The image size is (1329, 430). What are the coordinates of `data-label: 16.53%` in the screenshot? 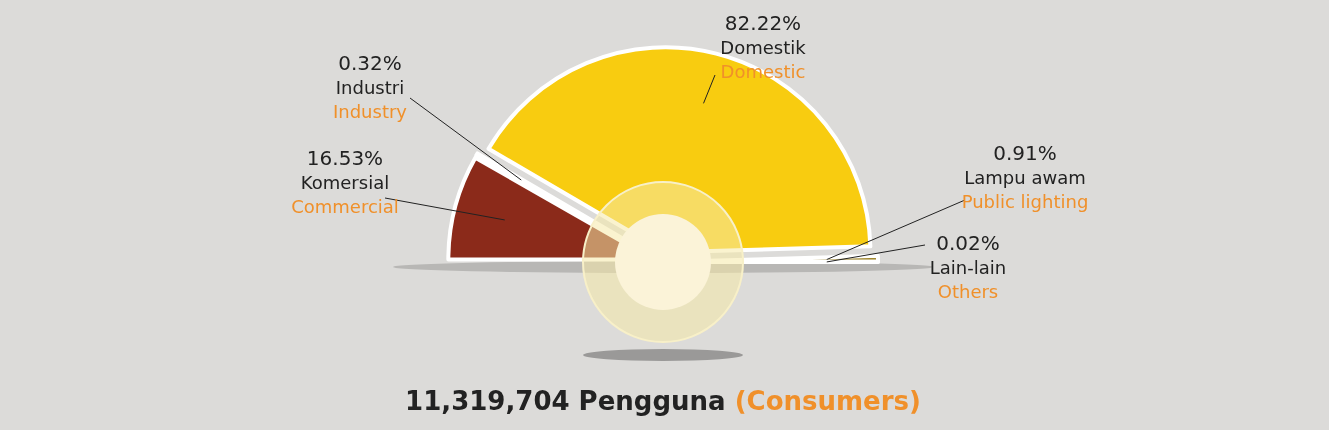 It's located at (345, 158).